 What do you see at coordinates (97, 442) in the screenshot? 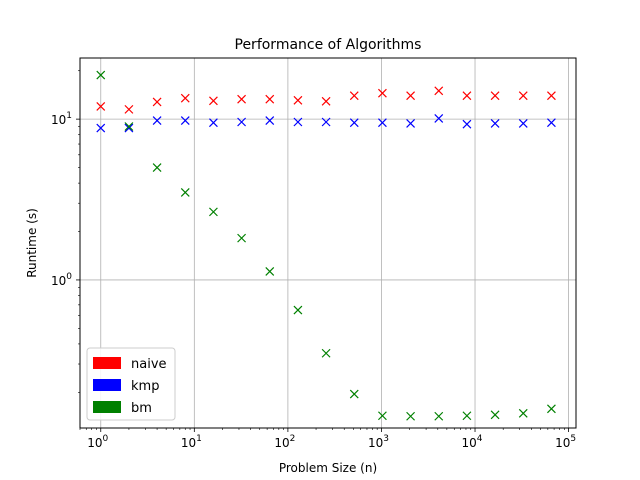
I see `x-tick-label: 10⁰` at bounding box center [97, 442].